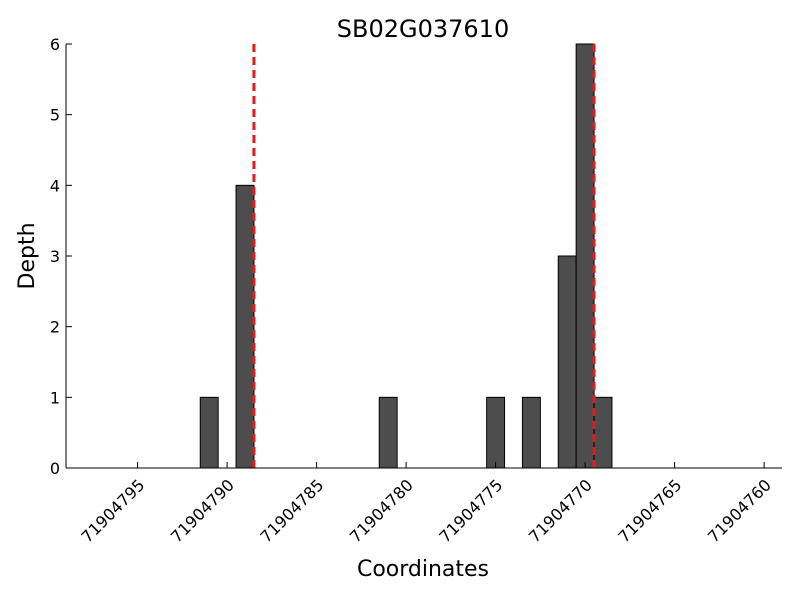 This screenshot has height=600, width=800. What do you see at coordinates (739, 510) in the screenshot?
I see `x-tick-label-7: 71904760` at bounding box center [739, 510].